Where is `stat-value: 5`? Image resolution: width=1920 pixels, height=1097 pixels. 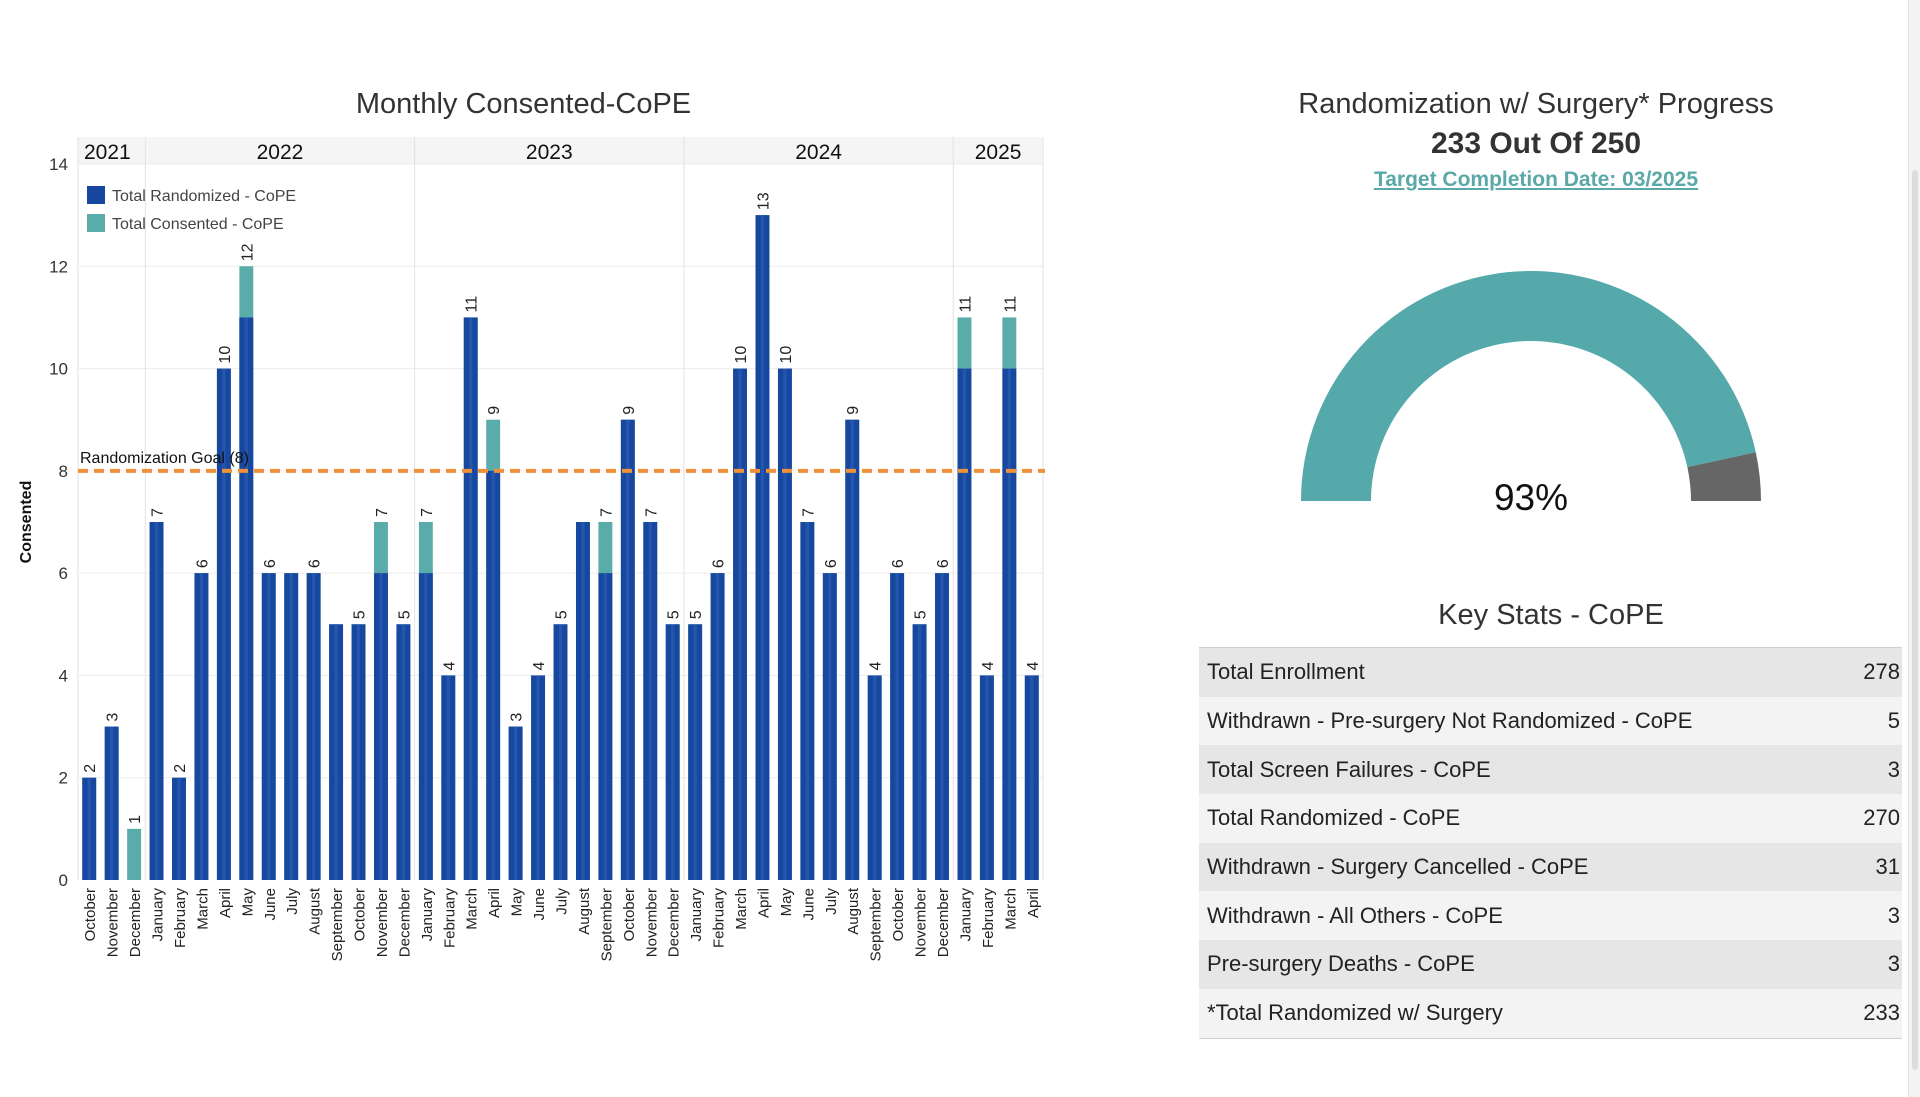 stat-value: 5 is located at coordinates (1893, 721).